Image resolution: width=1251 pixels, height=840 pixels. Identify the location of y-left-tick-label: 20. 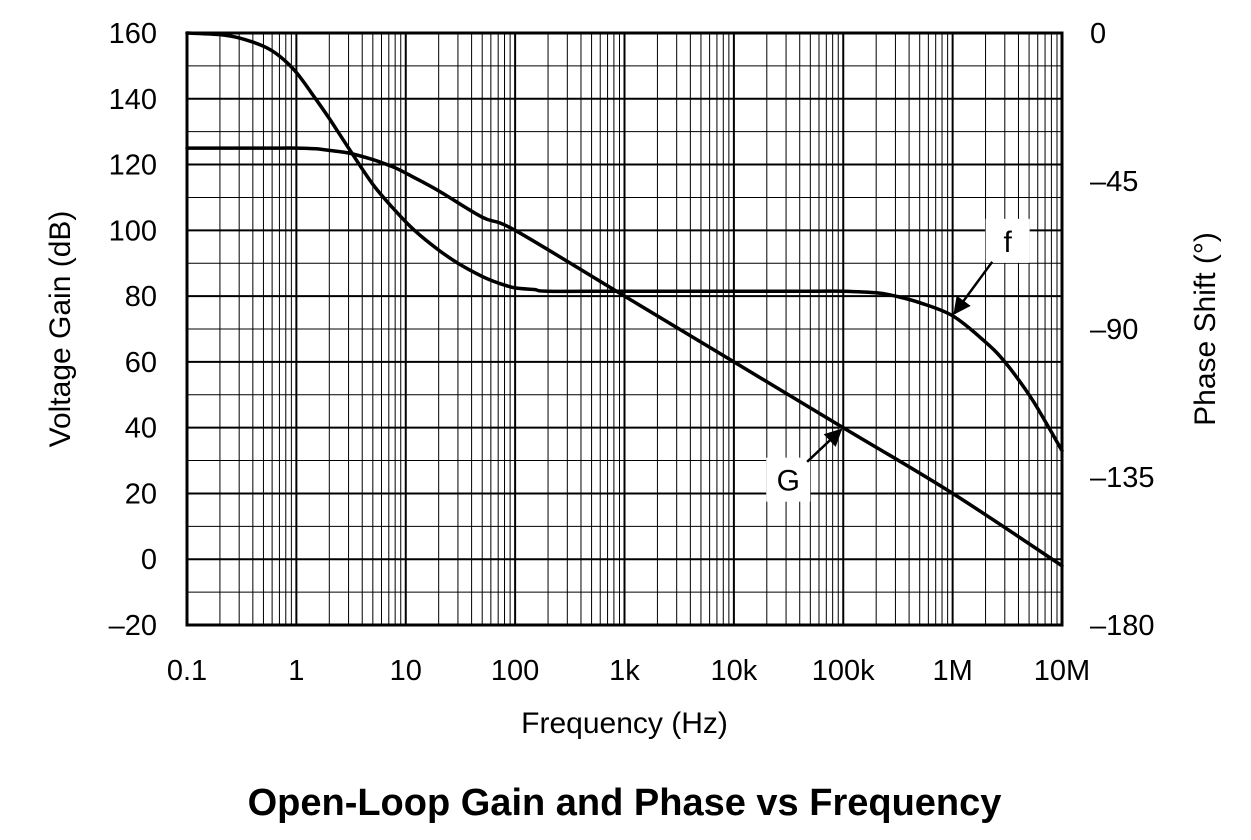
(141, 494).